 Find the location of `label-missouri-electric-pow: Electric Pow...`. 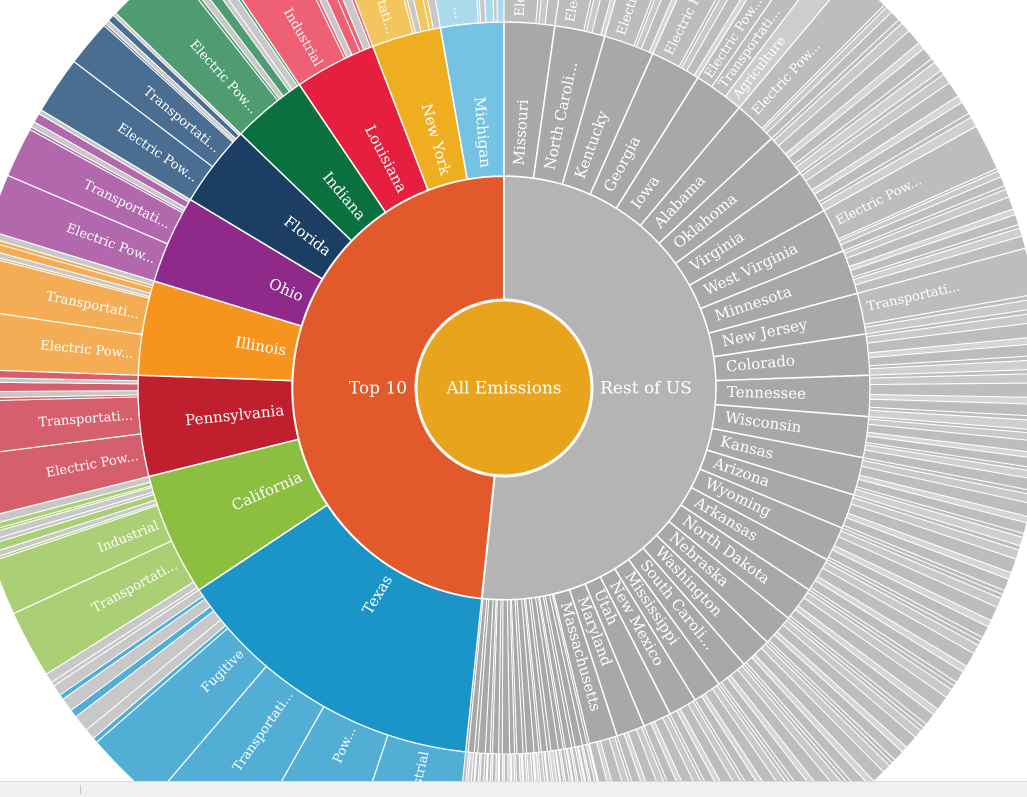

label-missouri-electric-pow: Electric Pow... is located at coordinates (522, 8).